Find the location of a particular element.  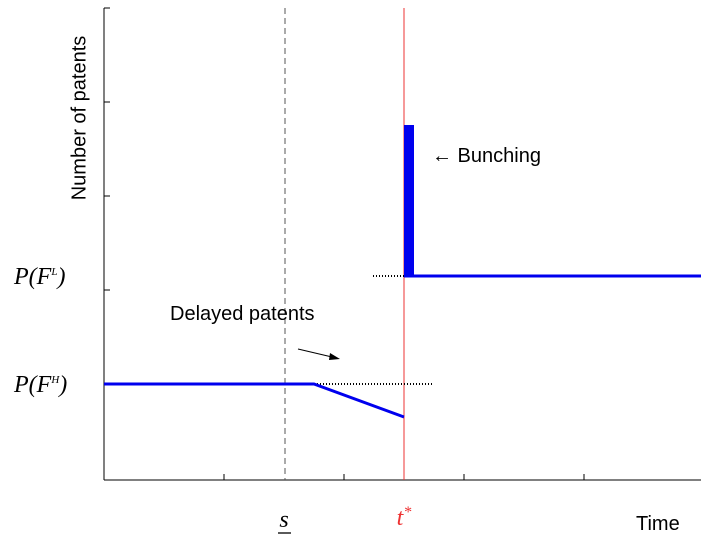

y-axis-label: Number of patents is located at coordinates (79, 118).